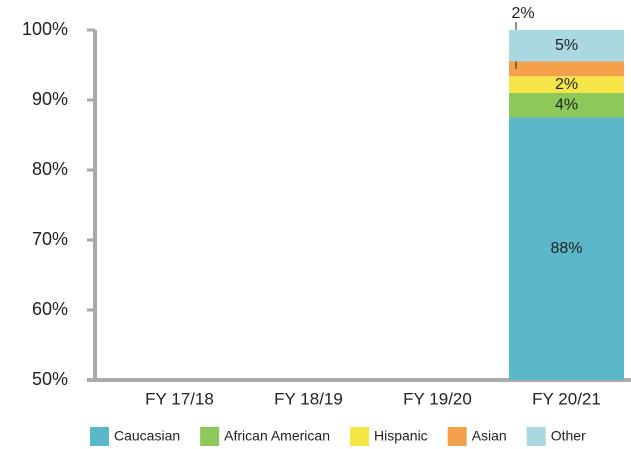 The width and height of the screenshot is (631, 449). Describe the element at coordinates (179, 398) in the screenshot. I see `x-tick-label: FY 17/18` at that location.